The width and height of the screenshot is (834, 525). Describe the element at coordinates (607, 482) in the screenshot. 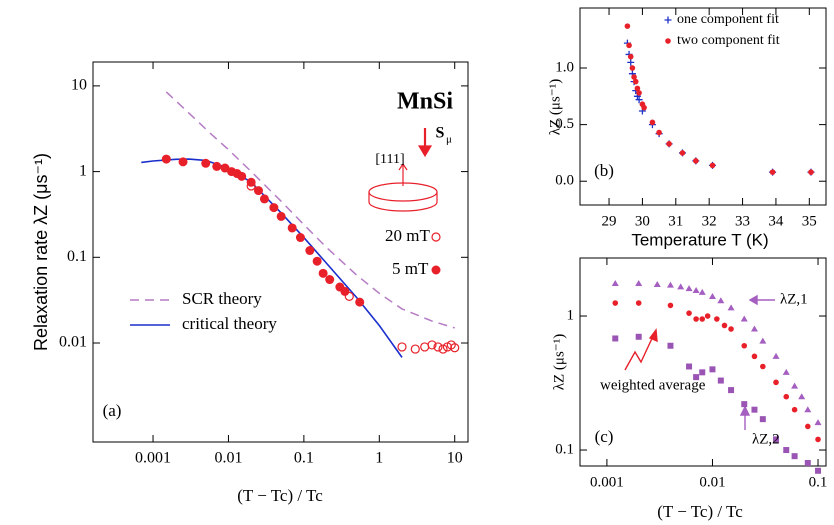

I see `x-tick-label: 0.001` at that location.